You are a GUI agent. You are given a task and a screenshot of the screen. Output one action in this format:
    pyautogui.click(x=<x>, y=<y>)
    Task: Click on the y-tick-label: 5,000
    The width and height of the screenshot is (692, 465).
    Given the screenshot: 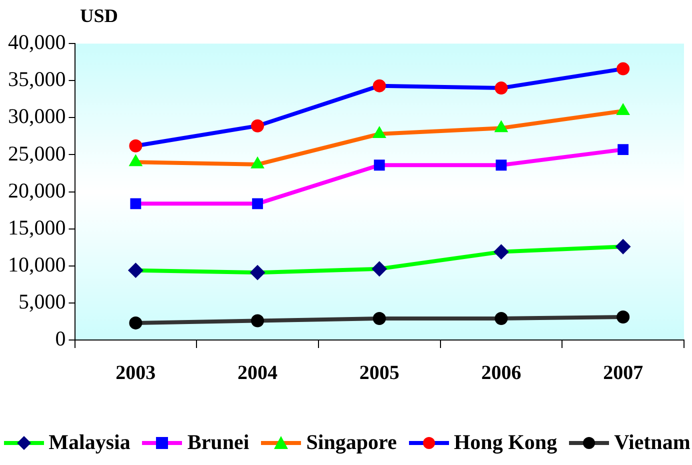 What is the action you would take?
    pyautogui.click(x=42, y=301)
    